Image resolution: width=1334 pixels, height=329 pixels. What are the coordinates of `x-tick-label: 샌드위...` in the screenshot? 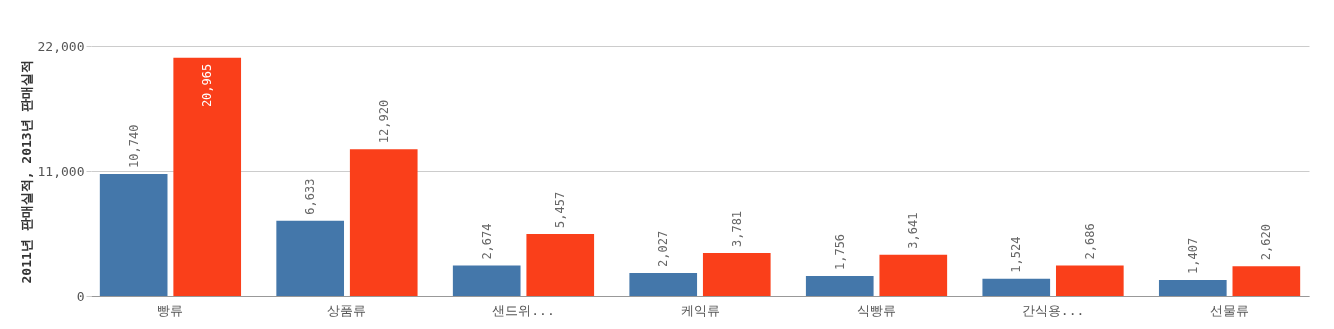 It's located at (523, 310).